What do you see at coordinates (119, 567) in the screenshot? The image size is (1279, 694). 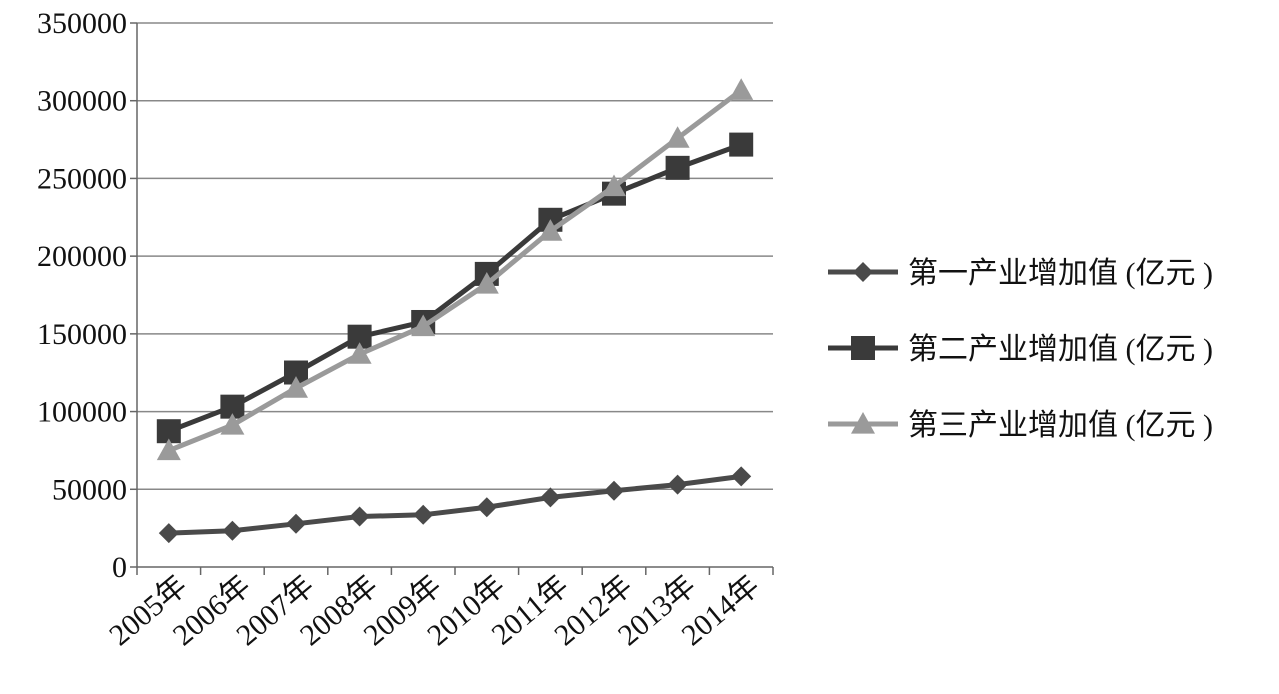 I see `y-tick-label: 0` at bounding box center [119, 567].